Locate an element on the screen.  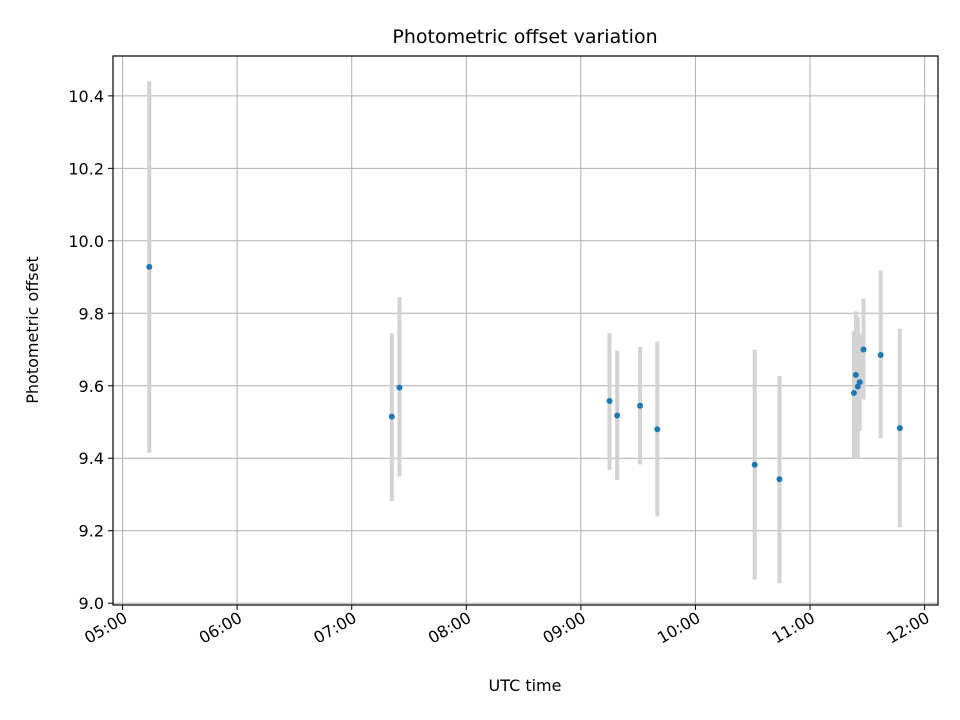
y-tick-label: 9.2 is located at coordinates (91, 531).